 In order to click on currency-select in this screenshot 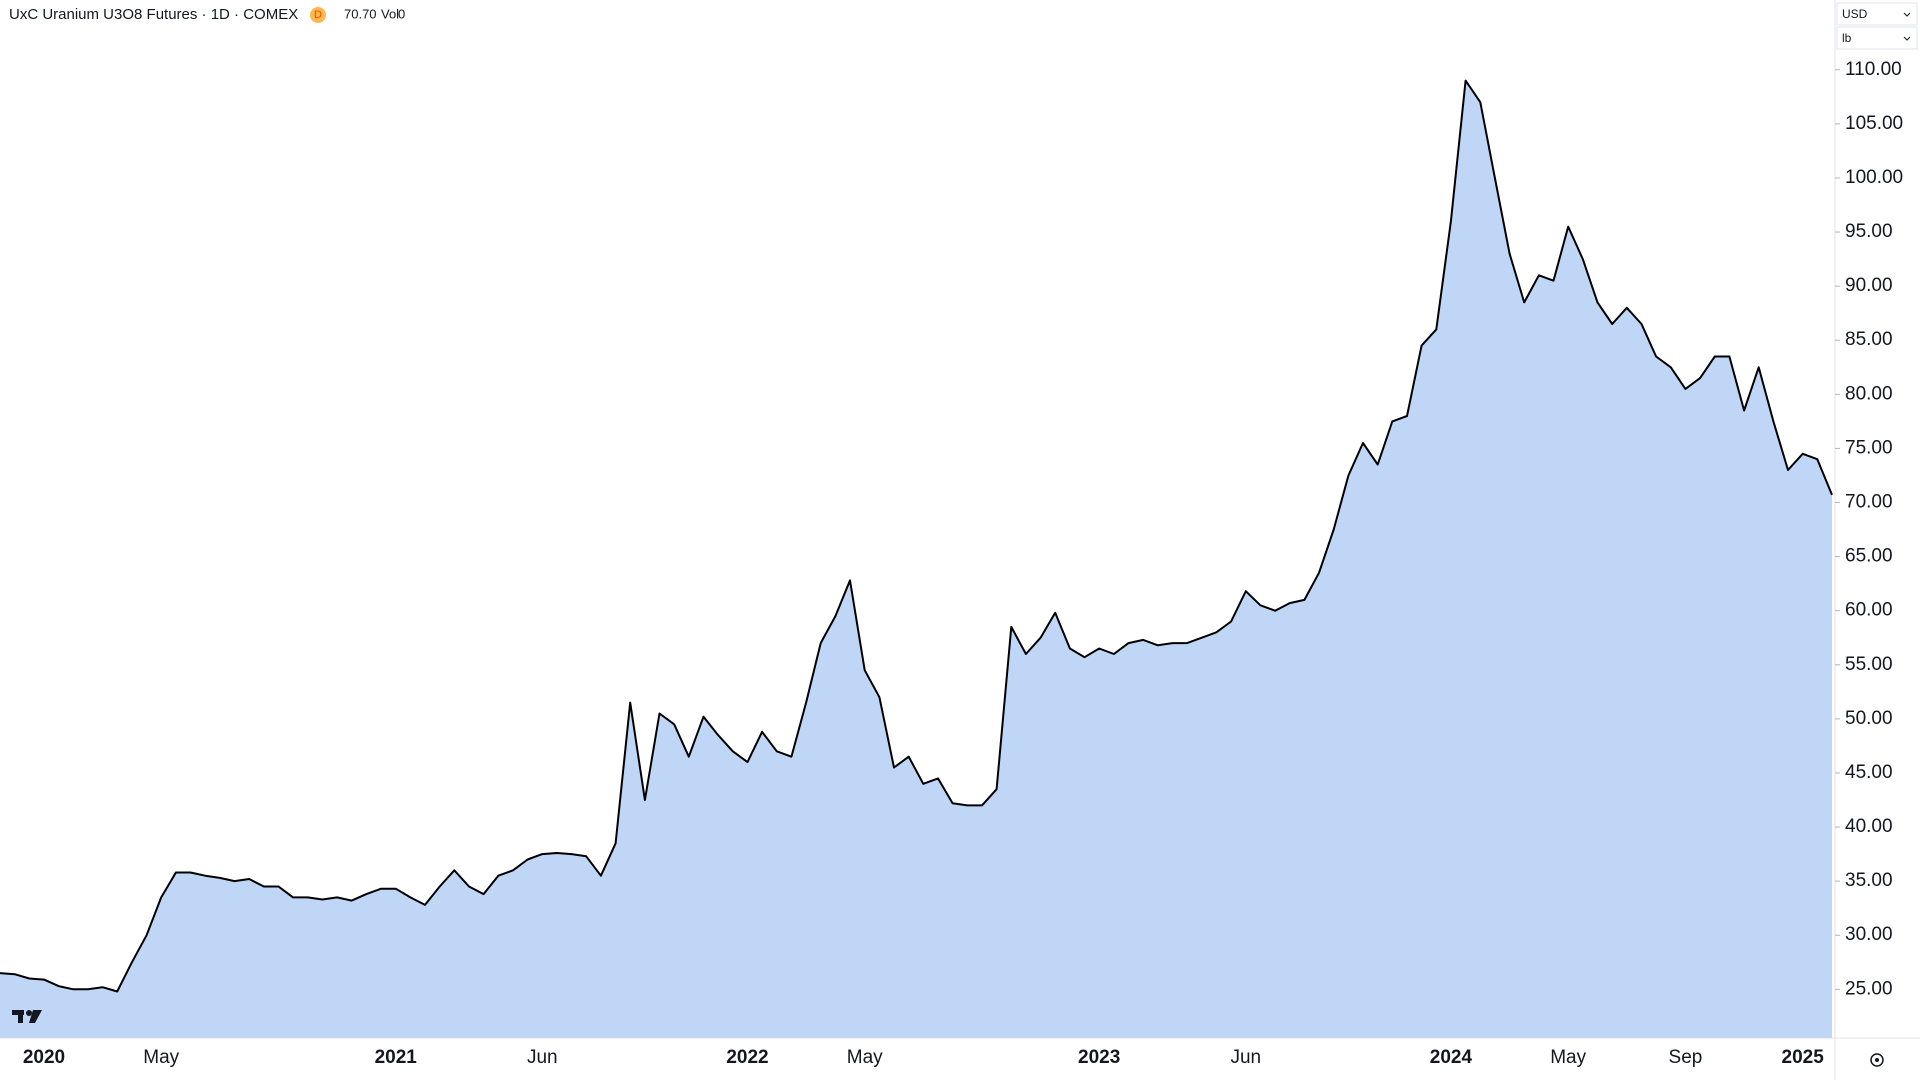, I will do `click(1877, 14)`.